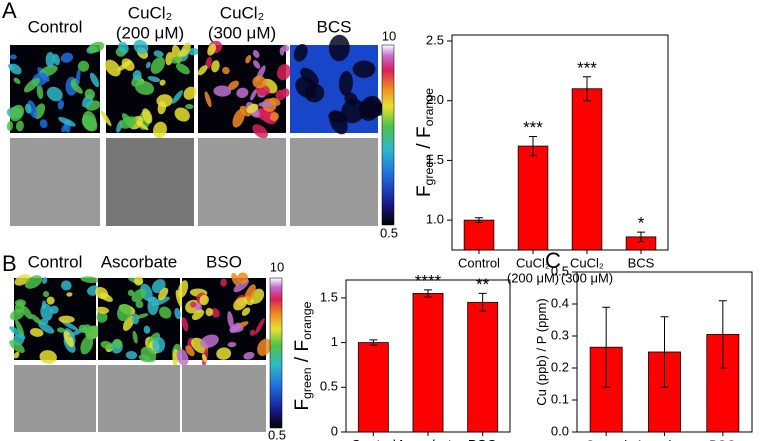 This screenshot has width=762, height=441. What do you see at coordinates (429, 170) in the screenshot?
I see `y-axis-label-subscript: green` at bounding box center [429, 170].